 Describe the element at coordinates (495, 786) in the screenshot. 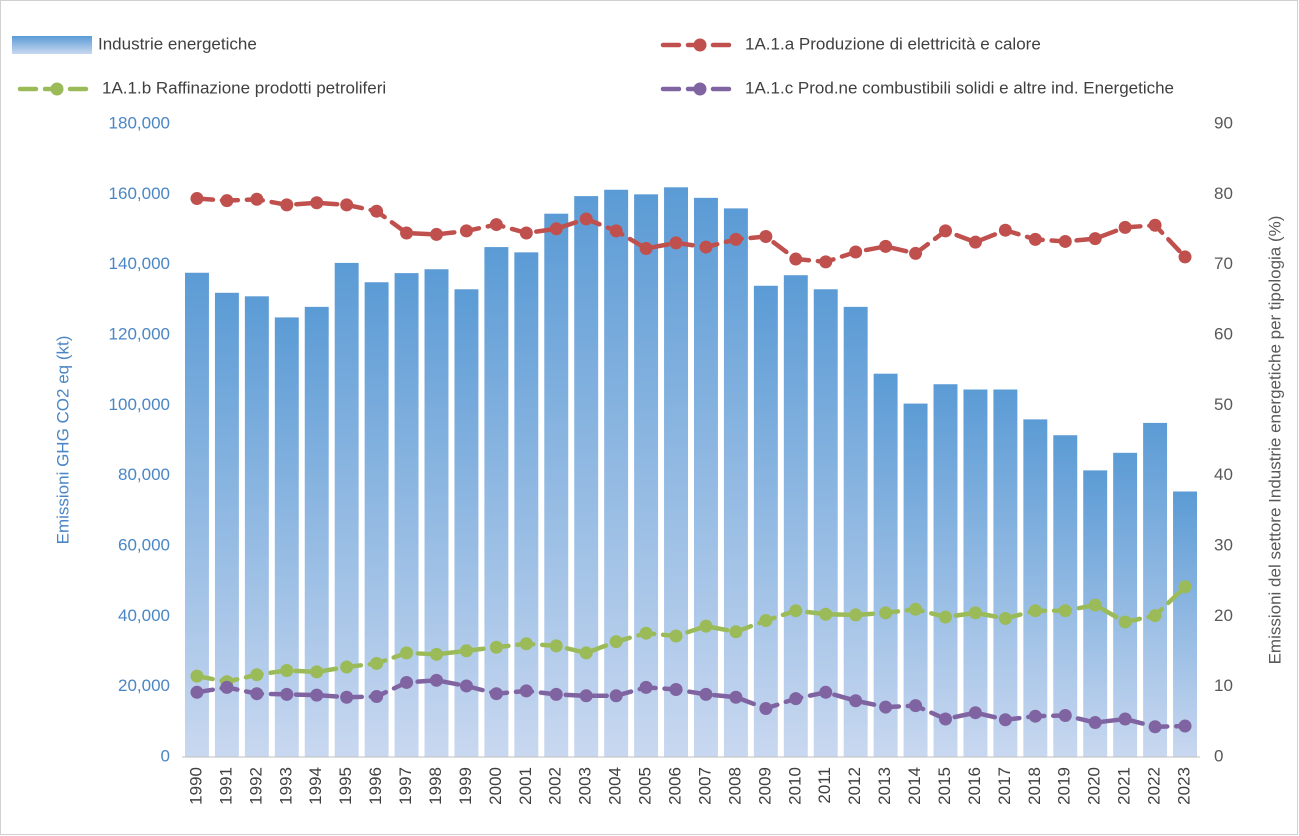

I see `x-tick-label: 2000` at that location.